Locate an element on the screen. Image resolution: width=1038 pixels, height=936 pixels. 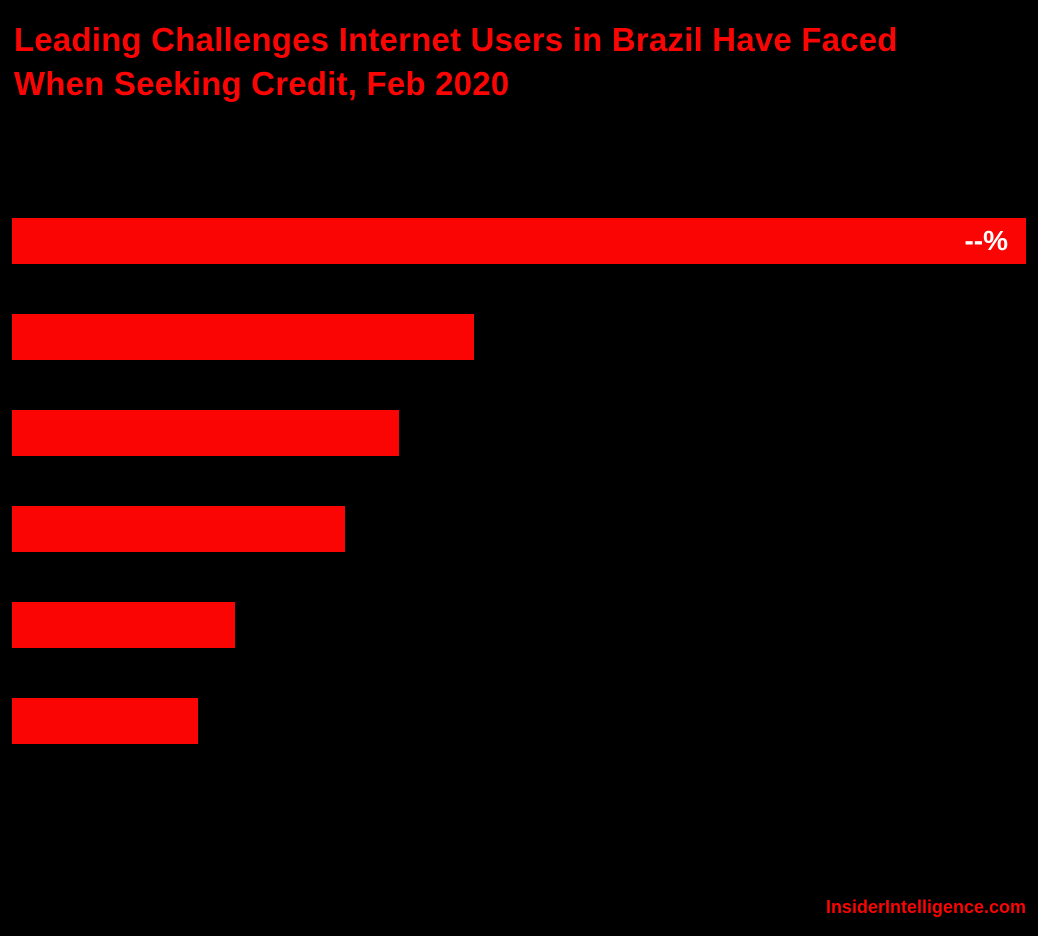
bar-value-label: --% is located at coordinates (986, 240).